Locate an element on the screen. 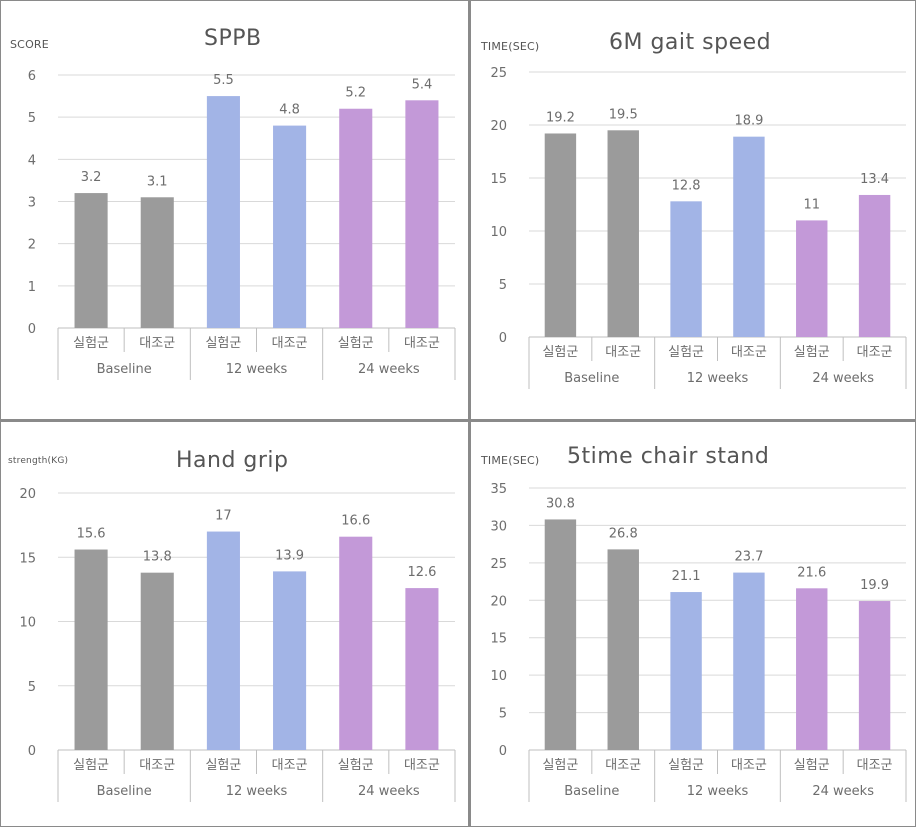 The width and height of the screenshot is (916, 827). data-label: 17 is located at coordinates (223, 516).